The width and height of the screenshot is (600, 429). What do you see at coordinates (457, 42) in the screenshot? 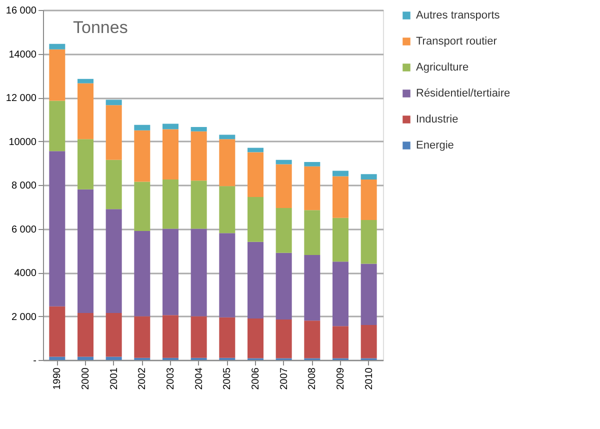
I see `legend-label: Transport routier` at bounding box center [457, 42].